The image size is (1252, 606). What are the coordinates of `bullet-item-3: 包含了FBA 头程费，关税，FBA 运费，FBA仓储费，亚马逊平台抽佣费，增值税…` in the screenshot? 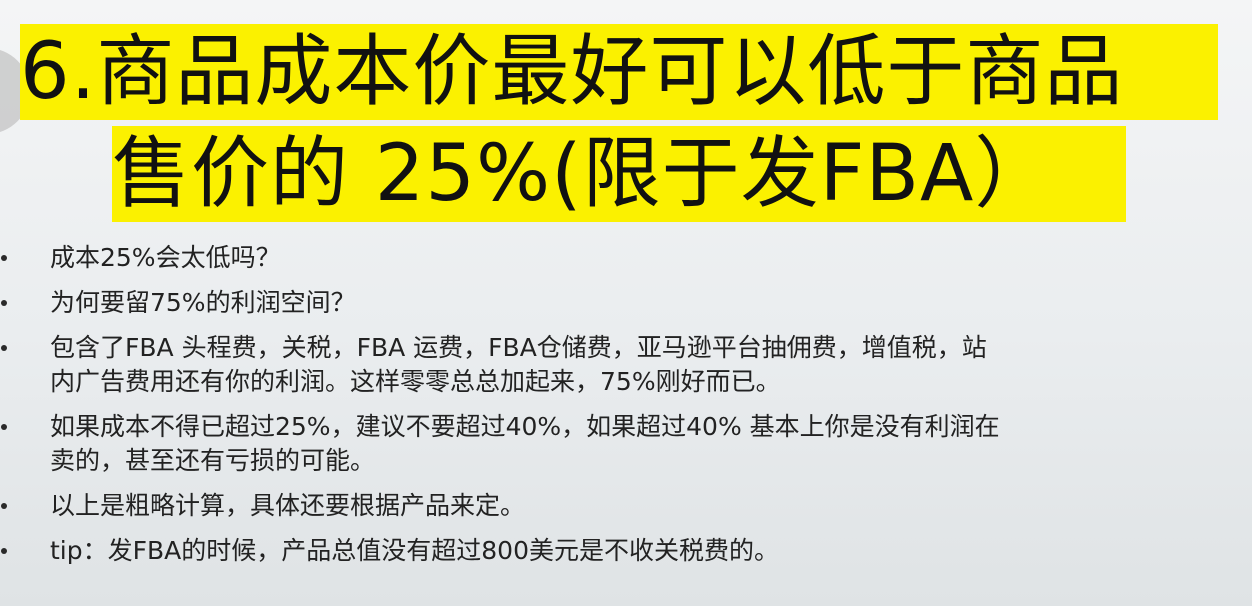 It's located at (626, 365).